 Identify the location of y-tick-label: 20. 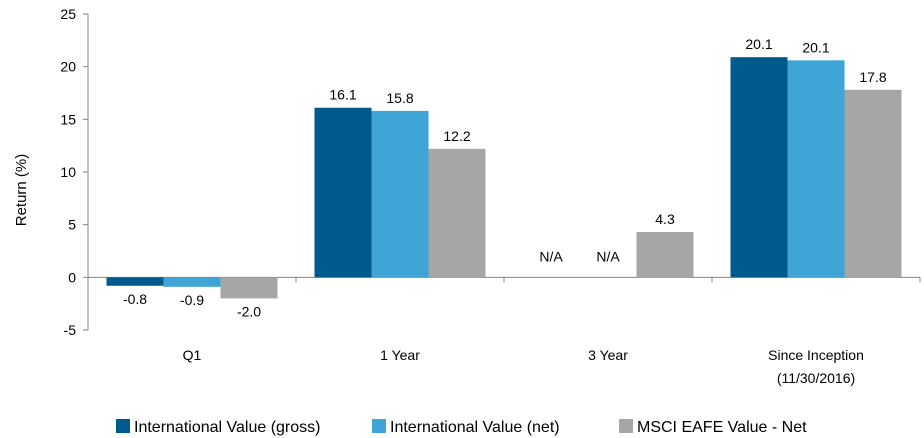
(68, 67).